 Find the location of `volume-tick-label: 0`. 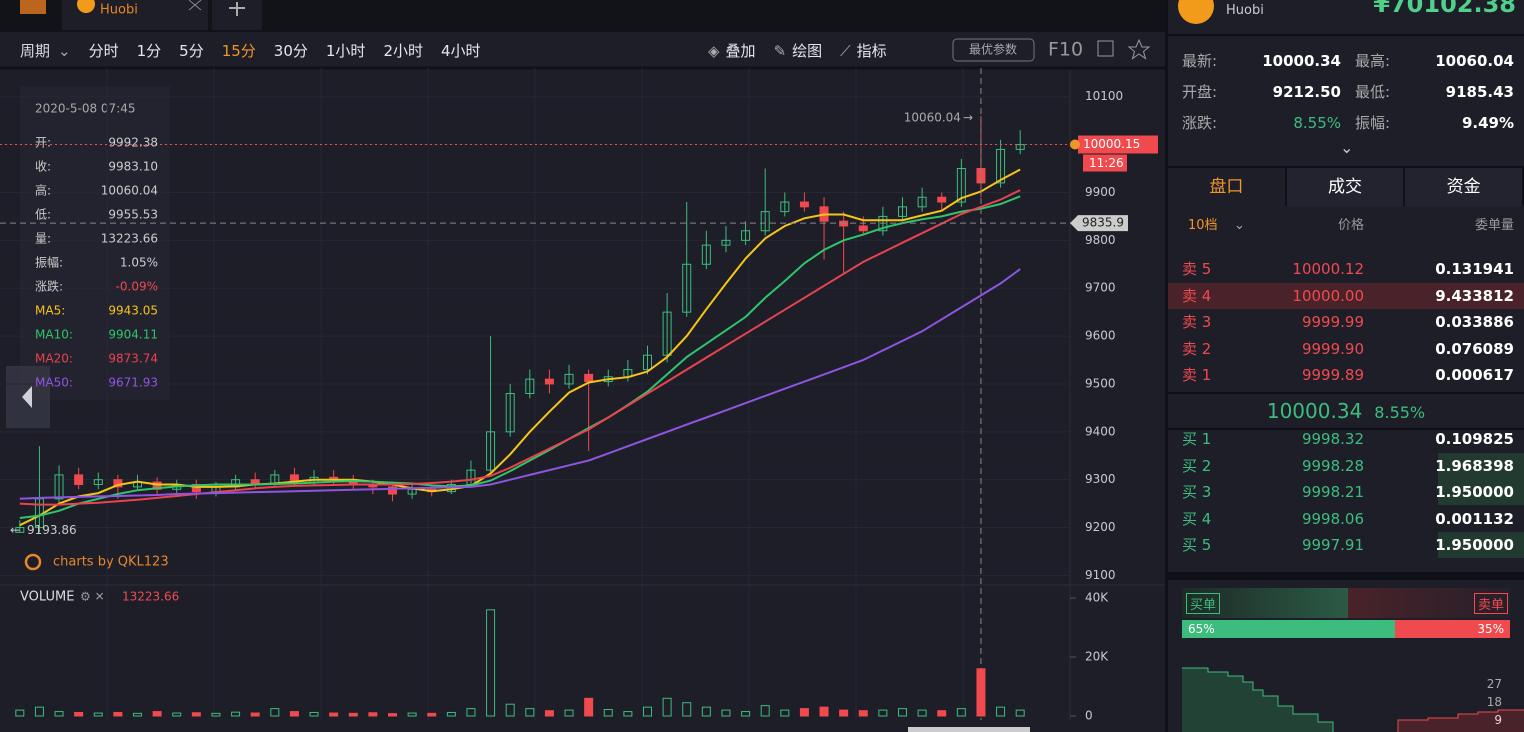

volume-tick-label: 0 is located at coordinates (1089, 716).